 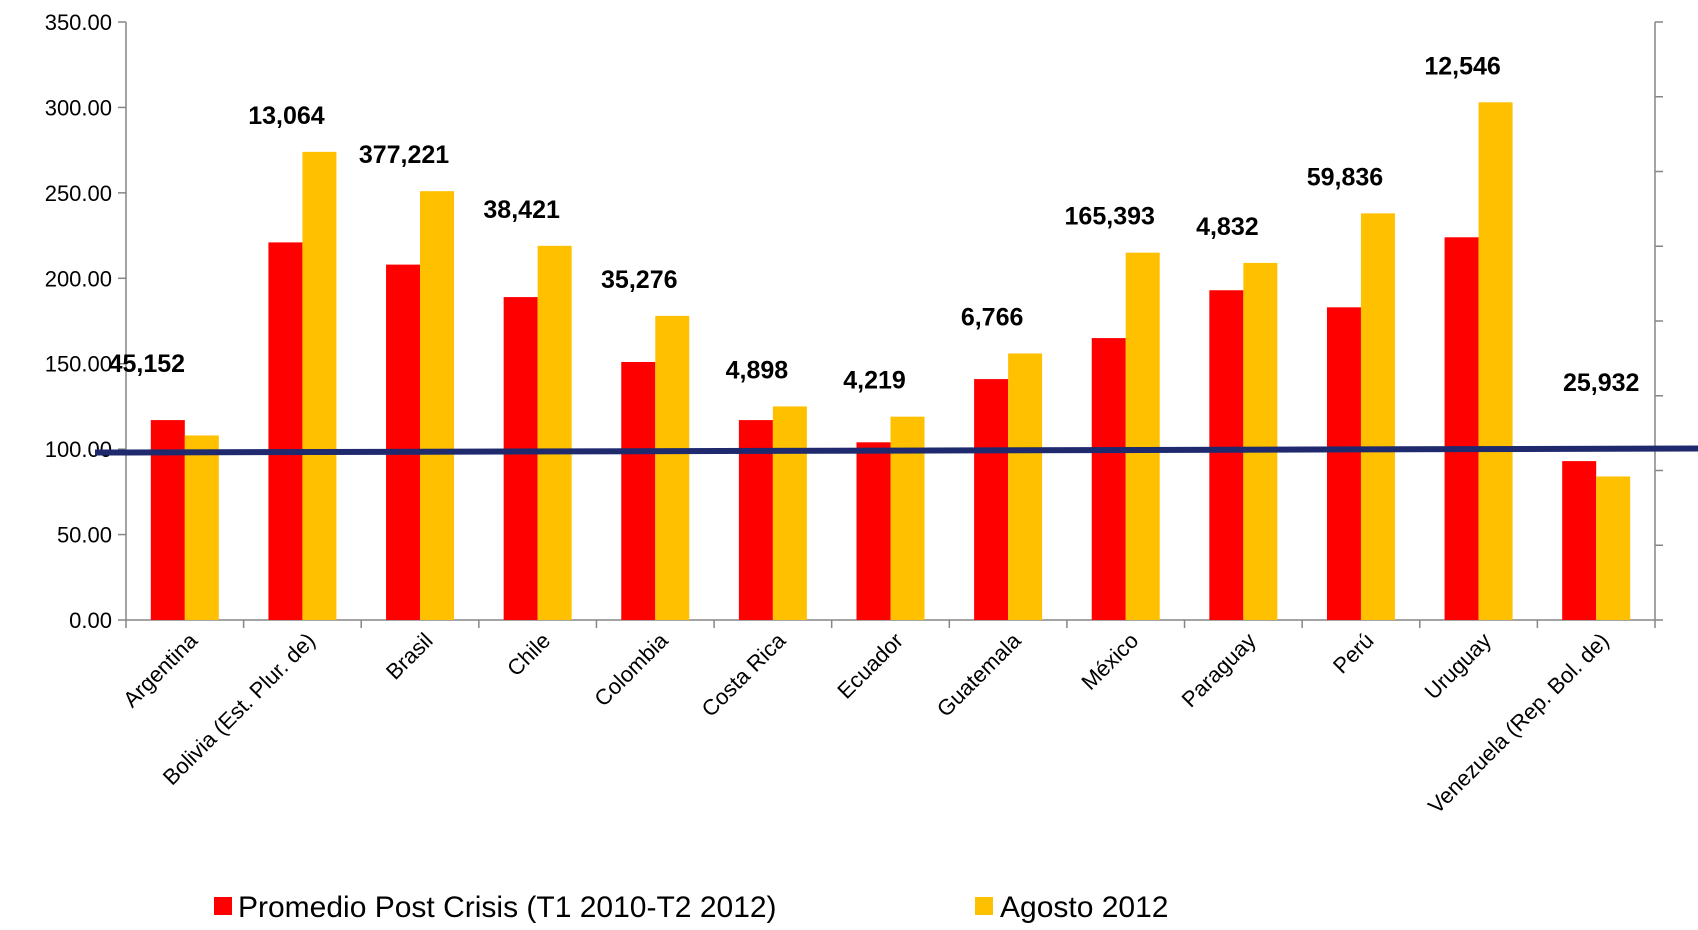 I want to click on category-label: Ecuador, so click(x=870, y=666).